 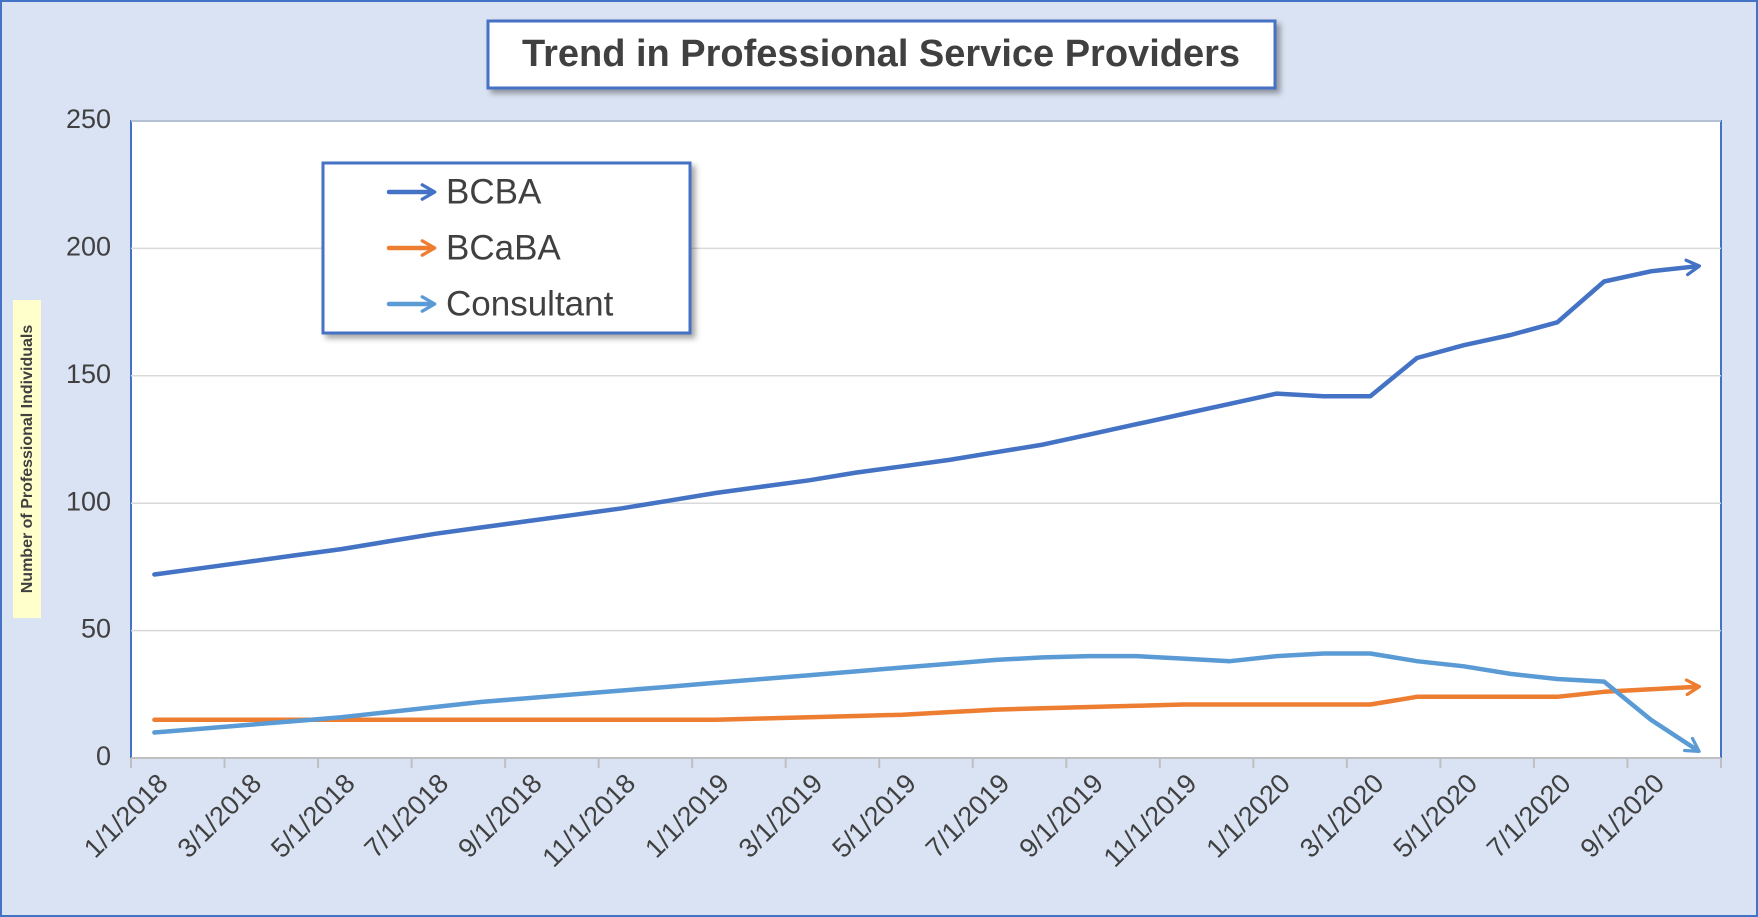 What do you see at coordinates (530, 303) in the screenshot?
I see `legend-label: Consultant` at bounding box center [530, 303].